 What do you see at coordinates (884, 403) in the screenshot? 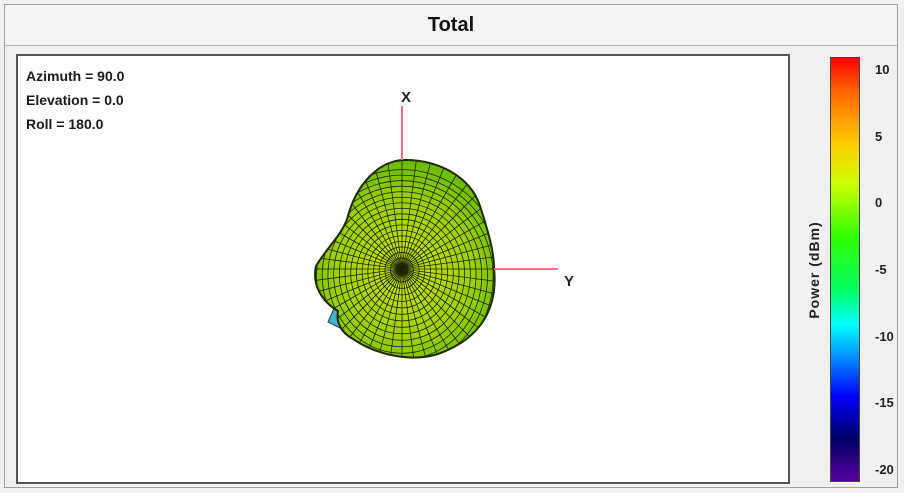
I see `colorbar-tick: -15` at bounding box center [884, 403].